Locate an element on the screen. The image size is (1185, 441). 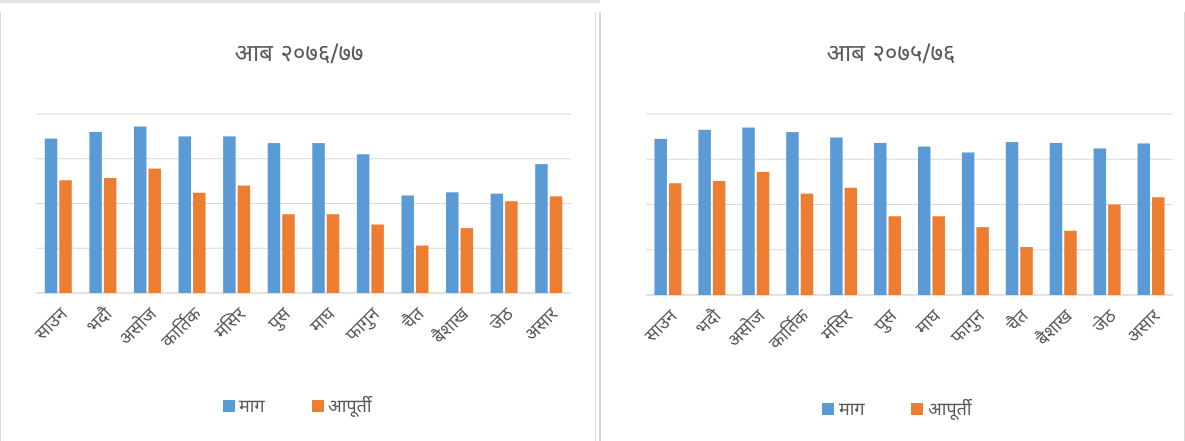
chart-title: आब २०७५/७६ is located at coordinates (891, 53).